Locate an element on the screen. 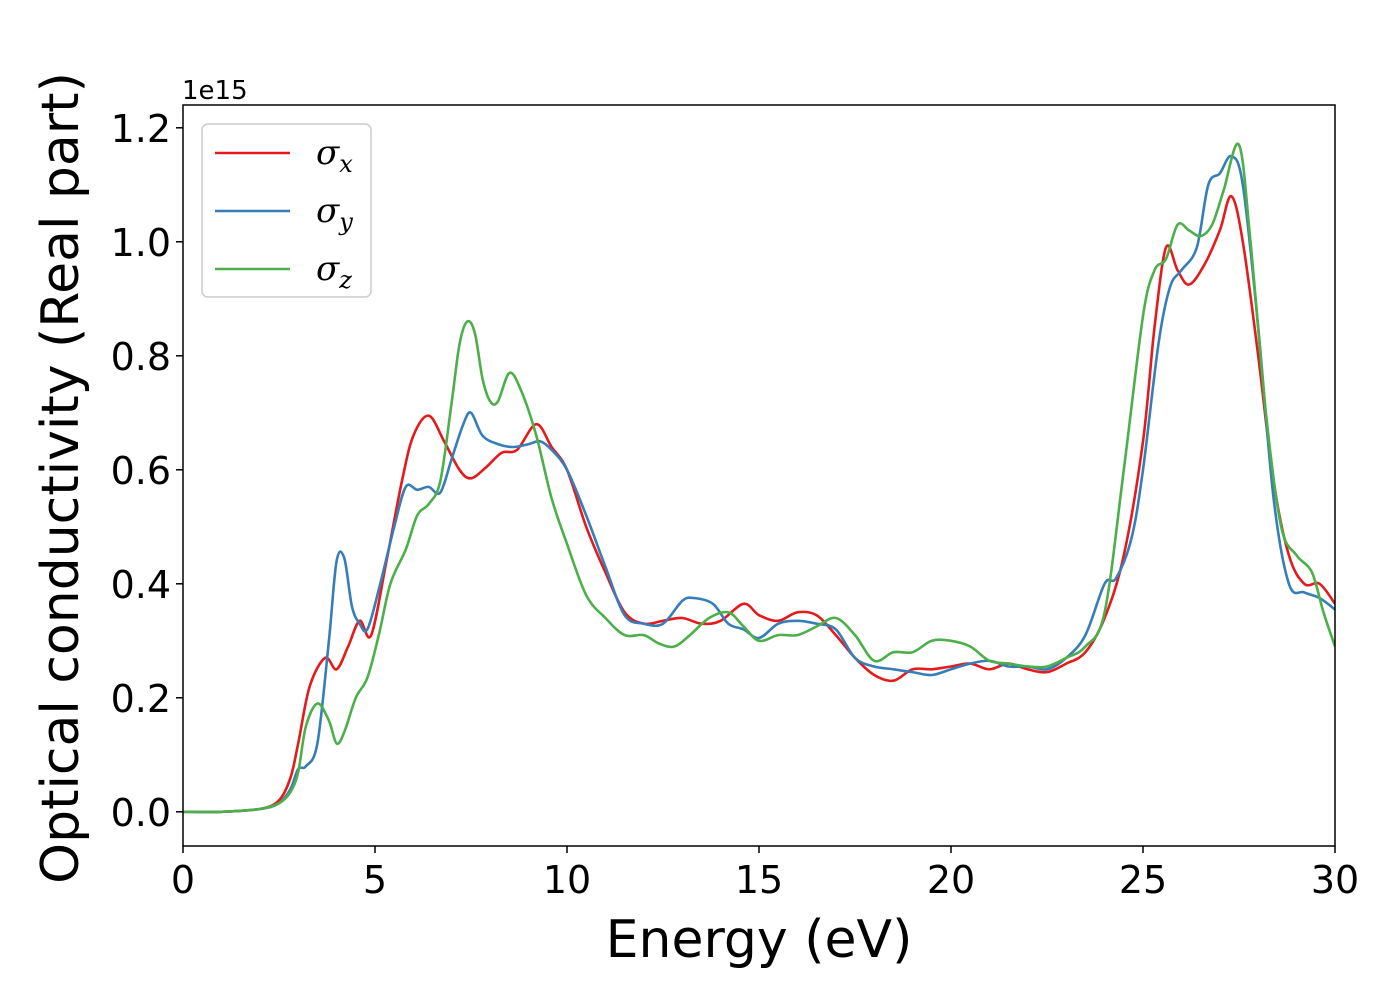 This screenshot has width=1400, height=1000. y-tick-label: 0.6 is located at coordinates (141, 471).